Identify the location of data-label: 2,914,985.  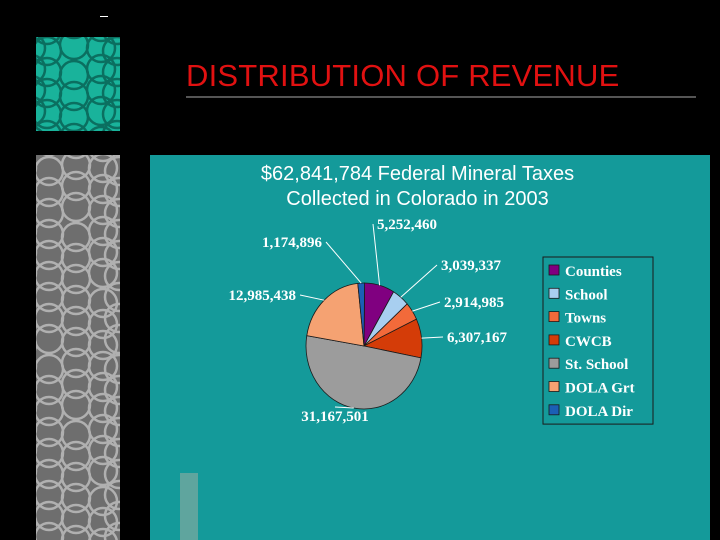
(474, 303).